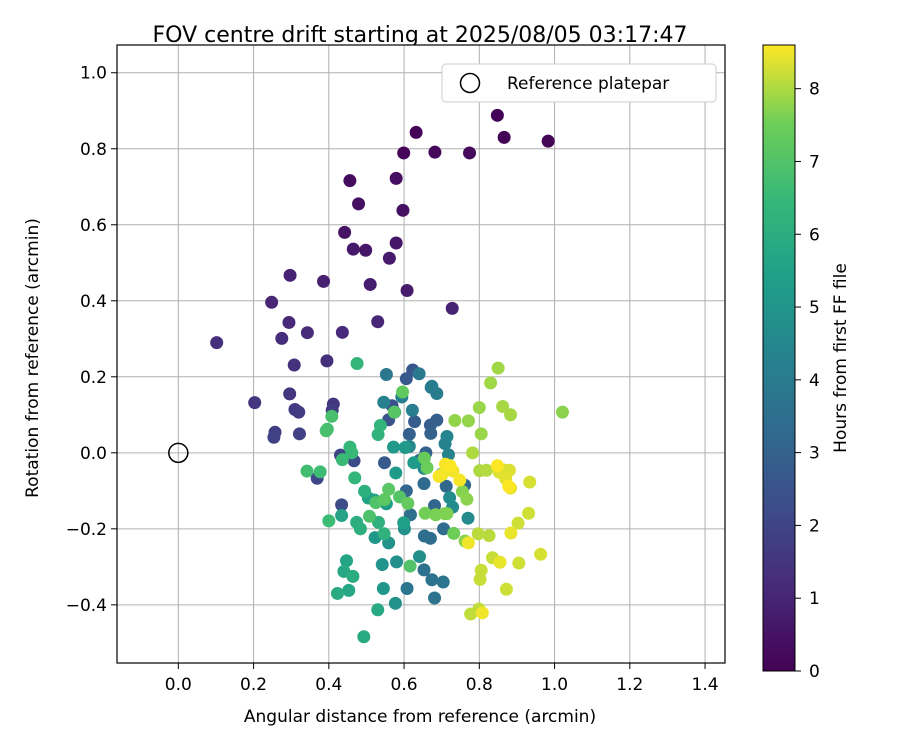 The height and width of the screenshot is (750, 900). What do you see at coordinates (93, 226) in the screenshot?
I see `y-tick-label: 0.6` at bounding box center [93, 226].